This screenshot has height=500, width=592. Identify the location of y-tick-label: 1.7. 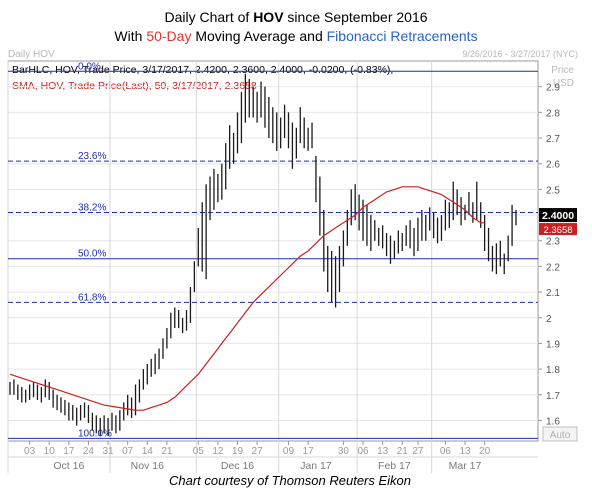
(553, 396).